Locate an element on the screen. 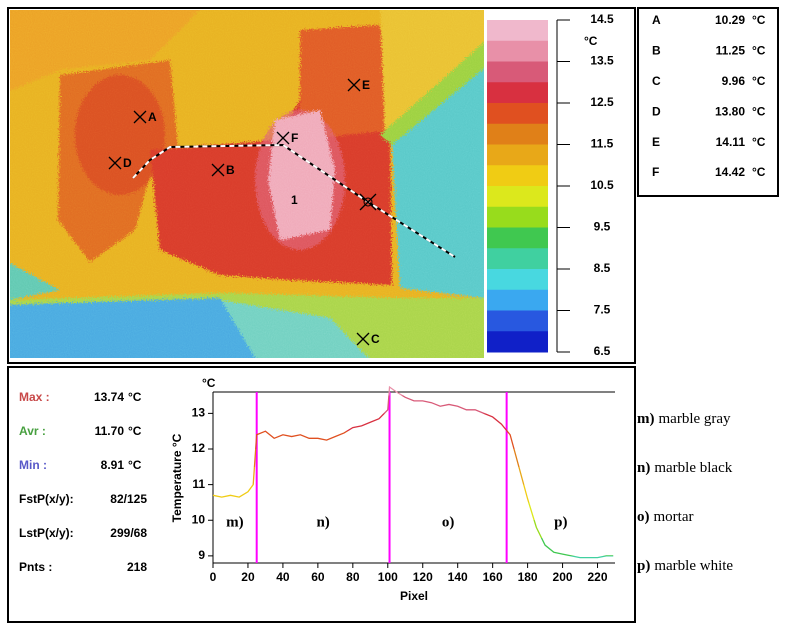 The height and width of the screenshot is (624, 785). point-marker-label: F is located at coordinates (294, 138).